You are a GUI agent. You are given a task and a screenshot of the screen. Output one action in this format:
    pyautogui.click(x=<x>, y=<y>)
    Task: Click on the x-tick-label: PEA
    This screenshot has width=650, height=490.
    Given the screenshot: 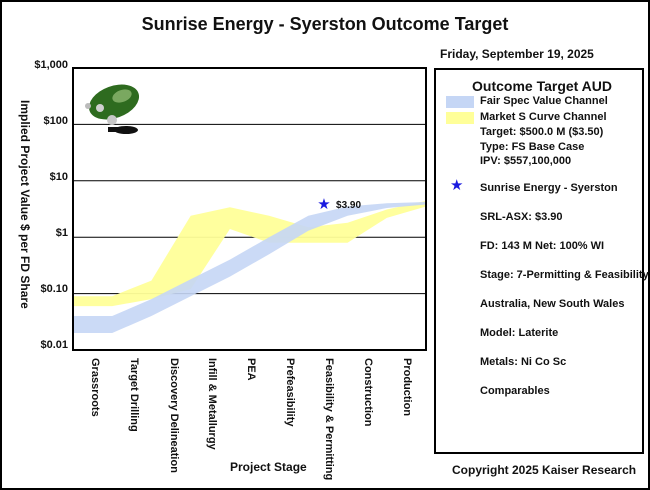 What is the action you would take?
    pyautogui.click(x=251, y=369)
    